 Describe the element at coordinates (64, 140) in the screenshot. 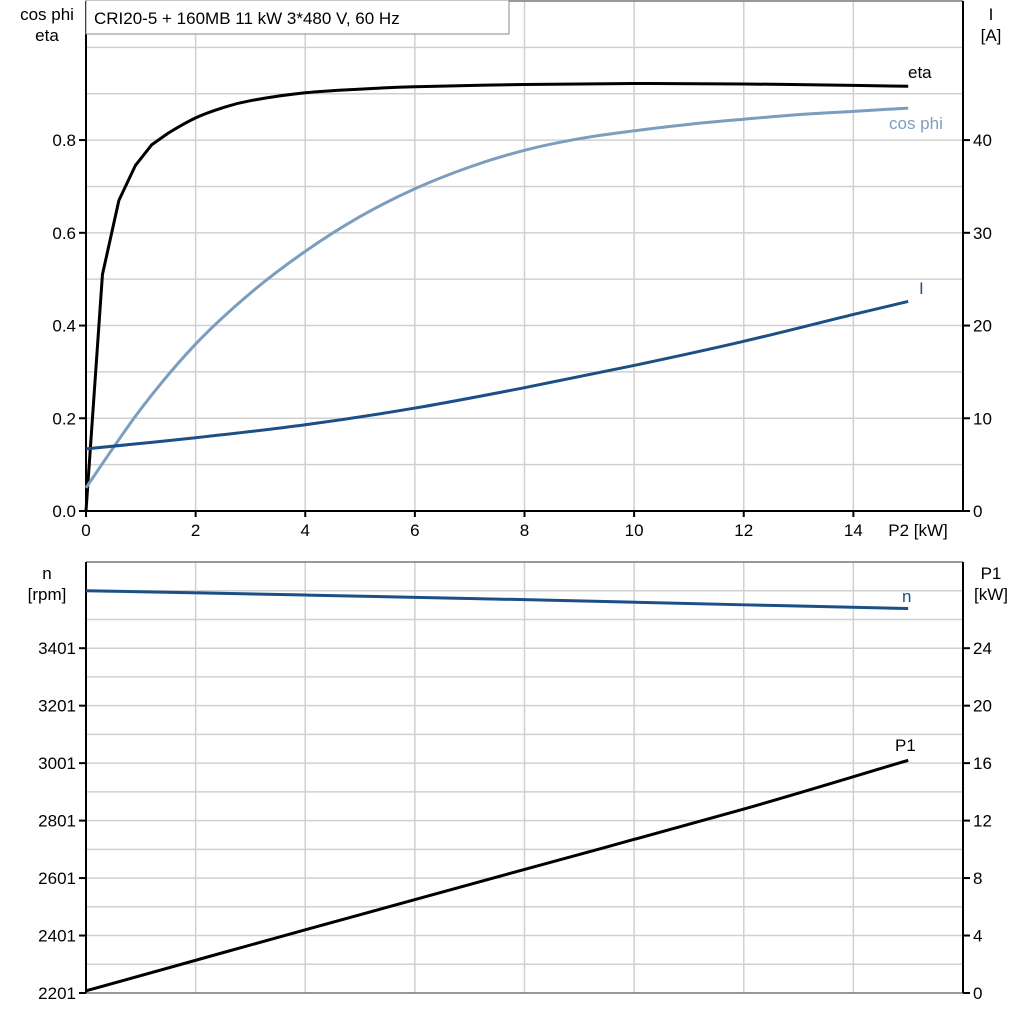

I see `y-tick-label-left: 0.8` at that location.